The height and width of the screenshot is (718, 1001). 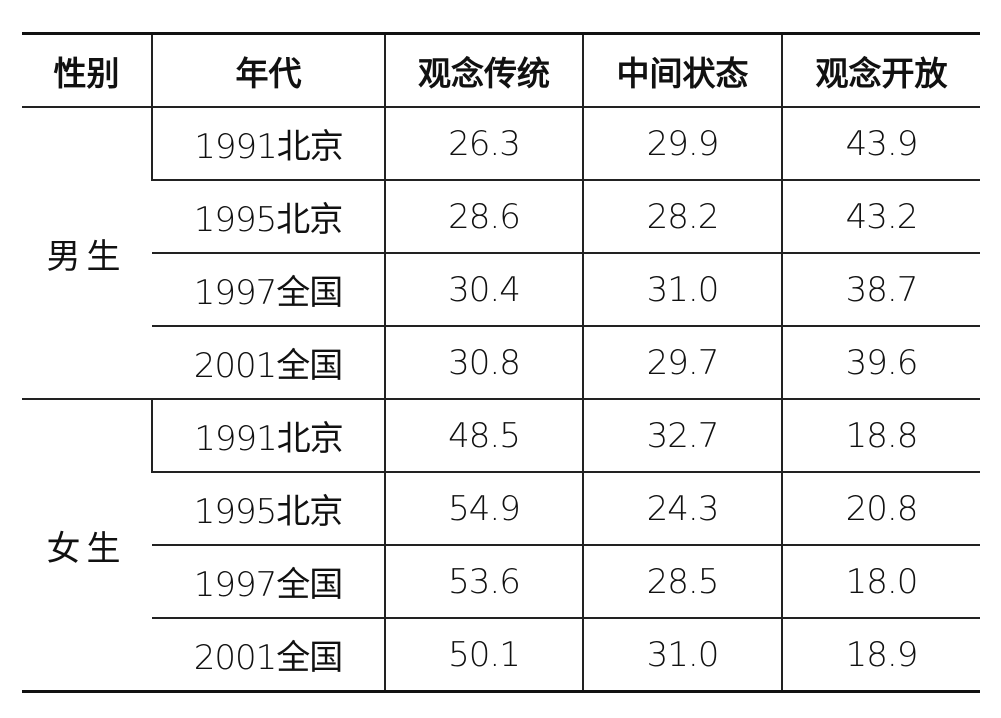 I want to click on value-cell: 48.5, so click(x=483, y=435).